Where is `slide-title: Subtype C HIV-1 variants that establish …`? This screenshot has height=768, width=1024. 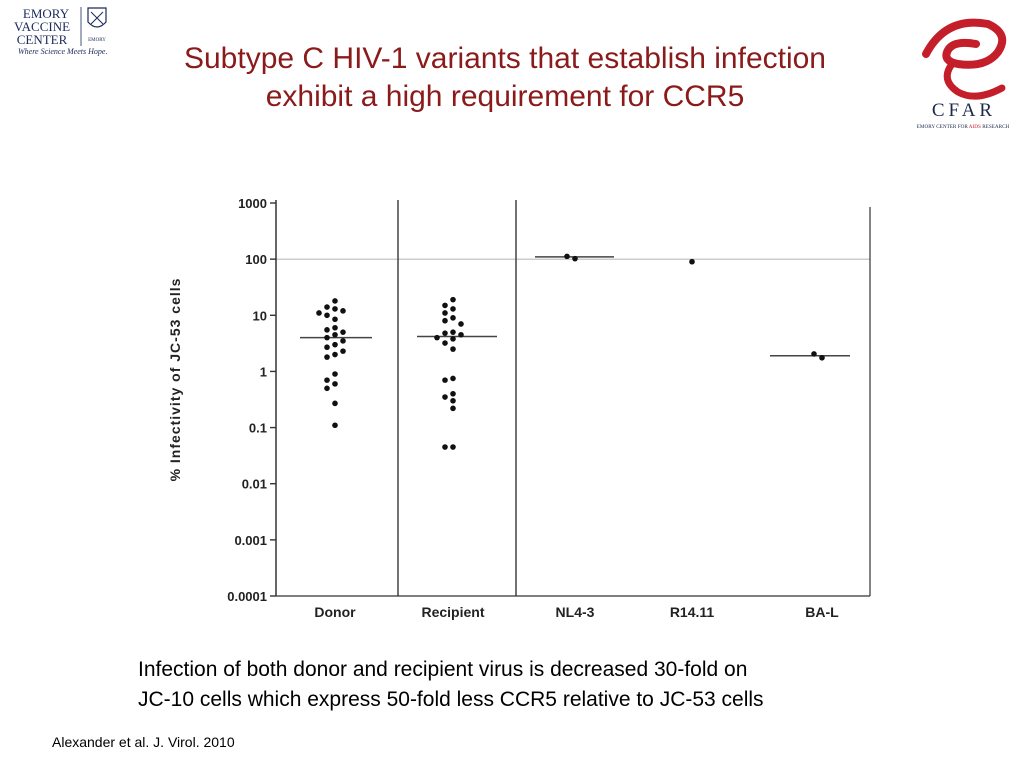 slide-title: Subtype C HIV-1 variants that establish … is located at coordinates (505, 78).